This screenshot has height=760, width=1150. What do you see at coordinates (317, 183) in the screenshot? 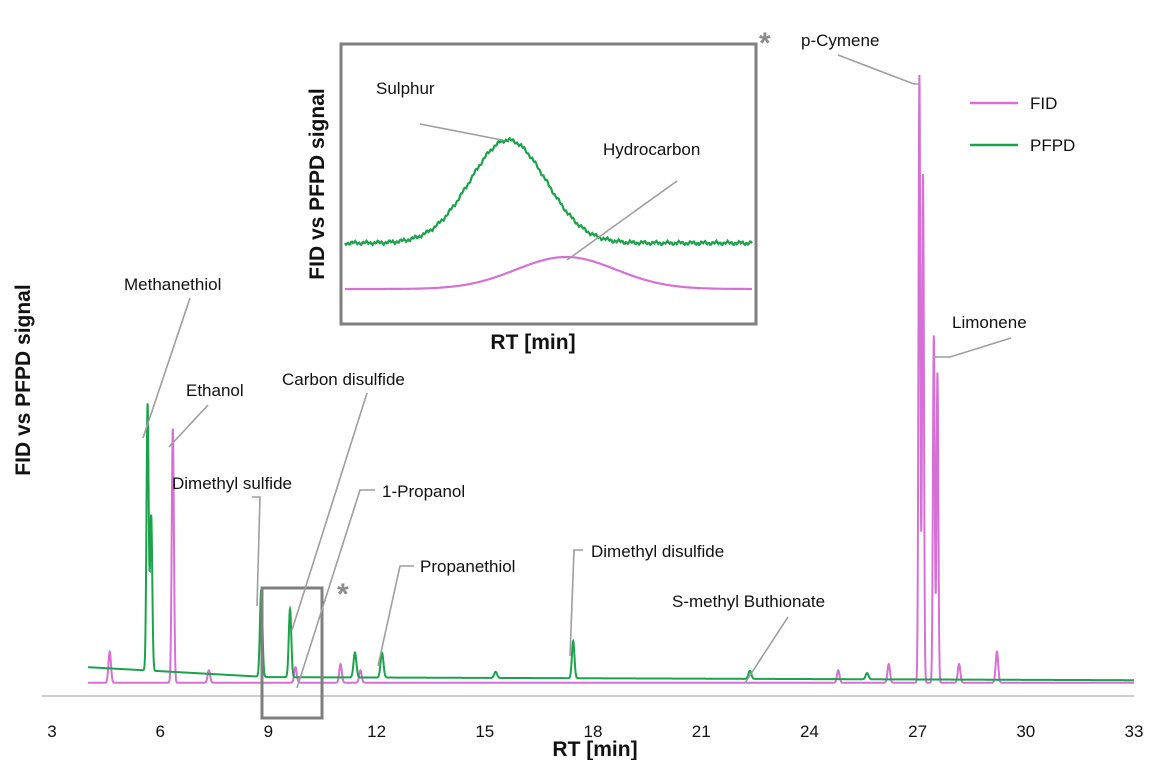
I see `inset-y-axis-title: FID vs PFPD signal` at bounding box center [317, 183].